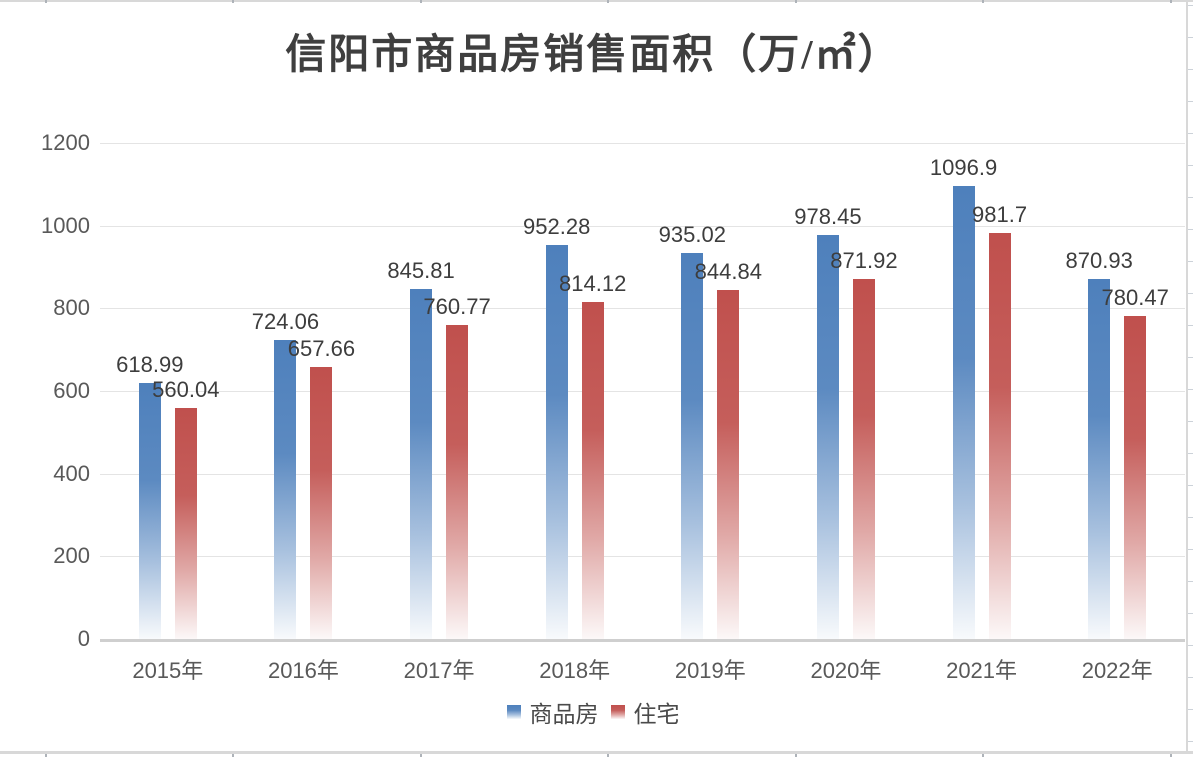  I want to click on bar-series2-2020年, so click(863, 458).